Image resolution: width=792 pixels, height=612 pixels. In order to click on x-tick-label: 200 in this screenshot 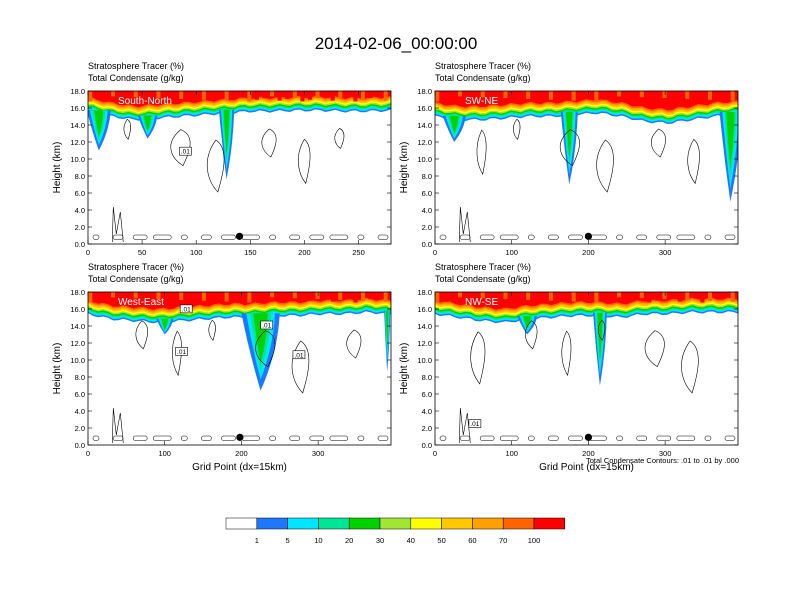, I will do `click(304, 252)`.